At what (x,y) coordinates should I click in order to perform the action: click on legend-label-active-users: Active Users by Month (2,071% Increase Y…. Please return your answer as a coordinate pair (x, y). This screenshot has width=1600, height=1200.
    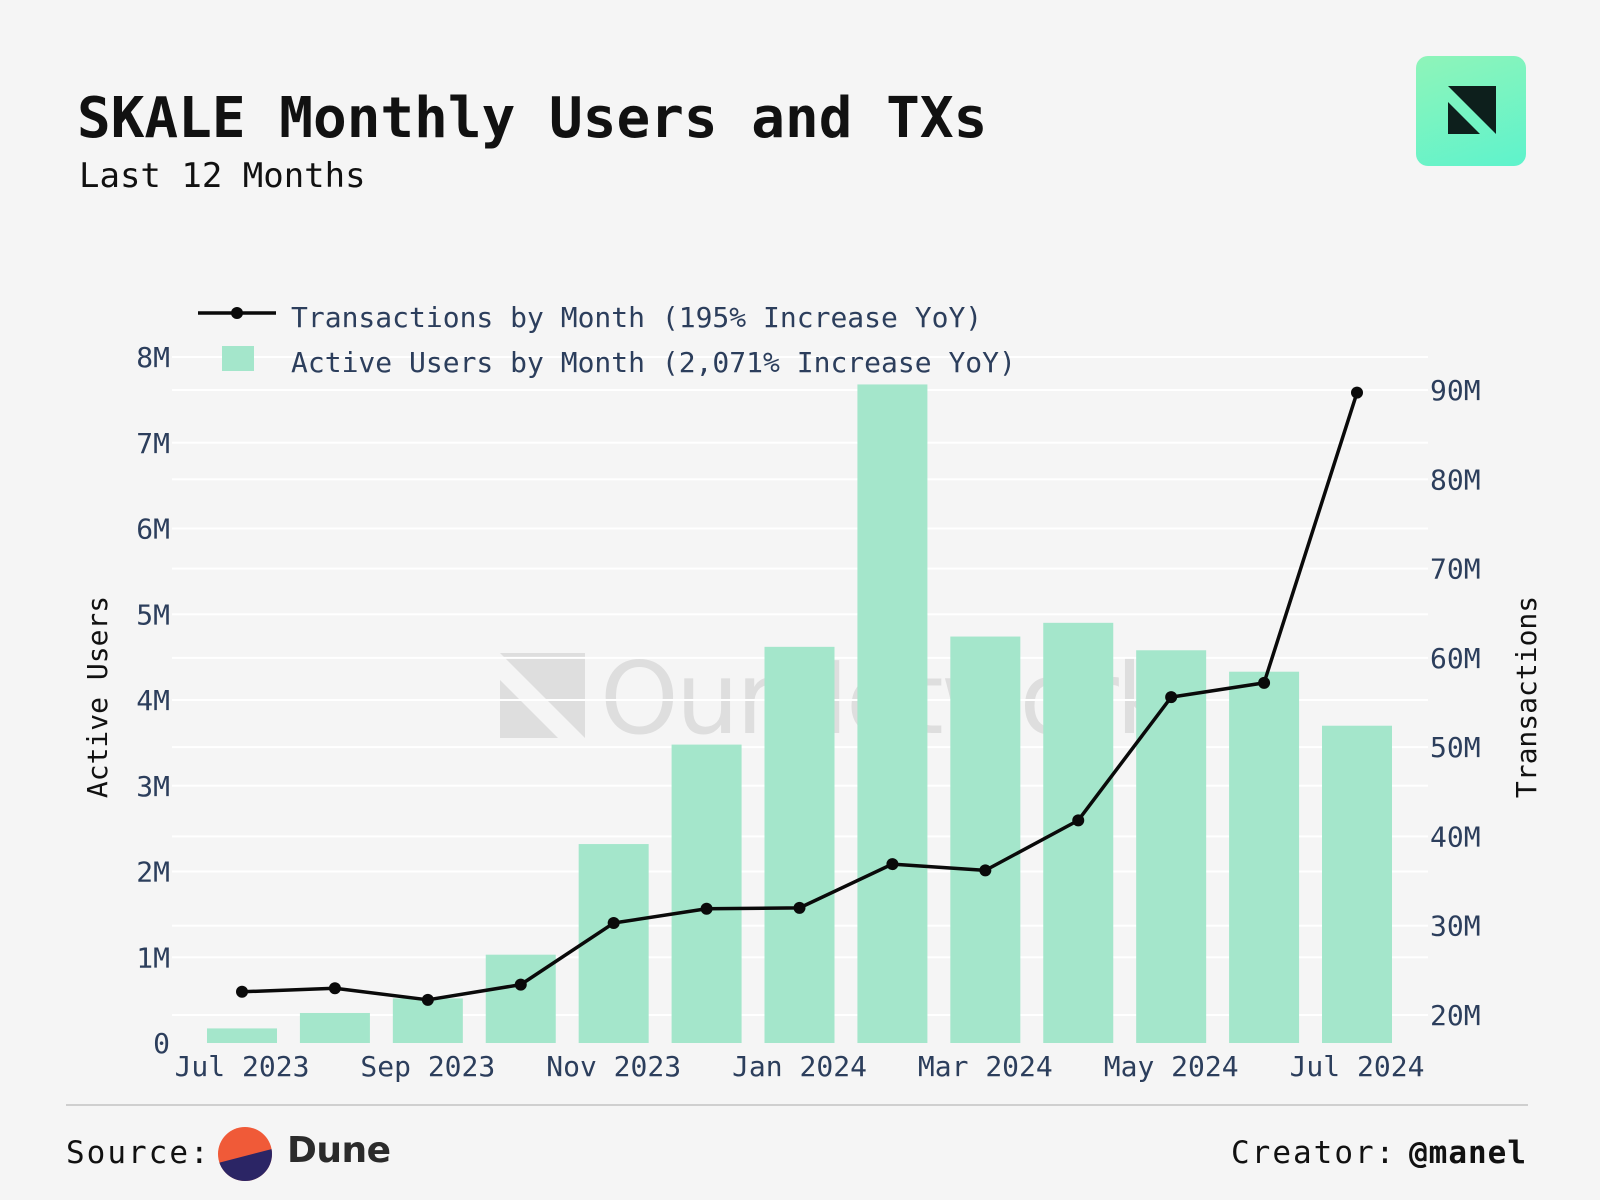
    Looking at the image, I should click on (653, 362).